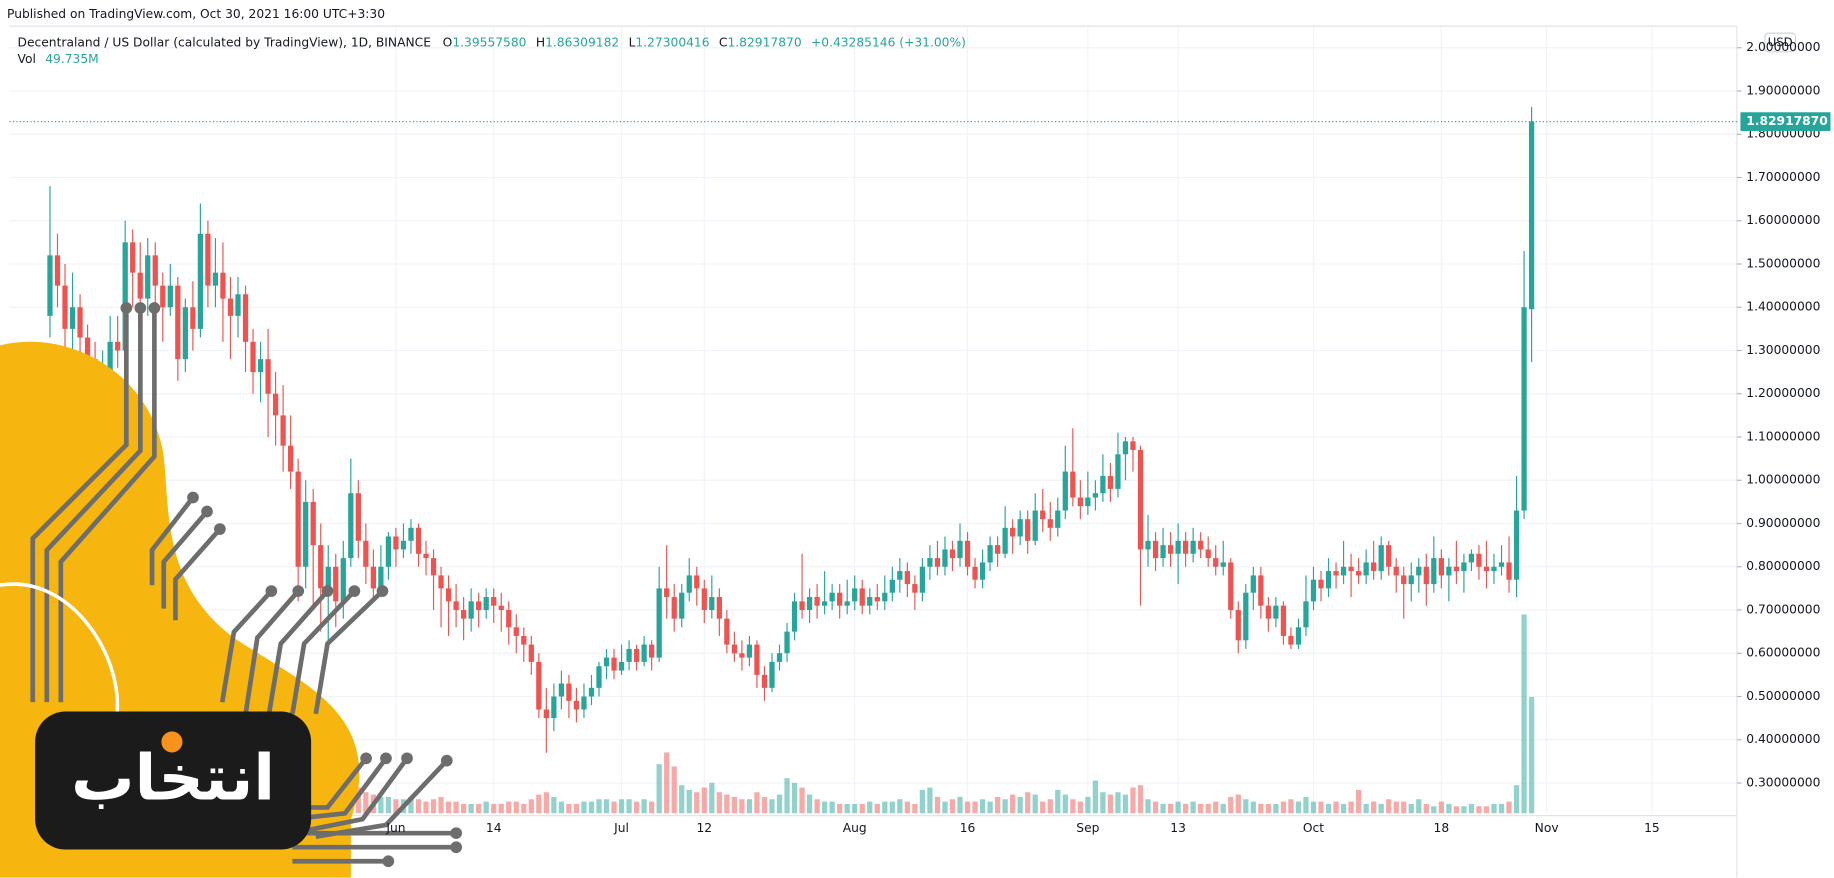 The image size is (1834, 878). What do you see at coordinates (1783, 566) in the screenshot?
I see `y-tick-label: 0.80000000` at bounding box center [1783, 566].